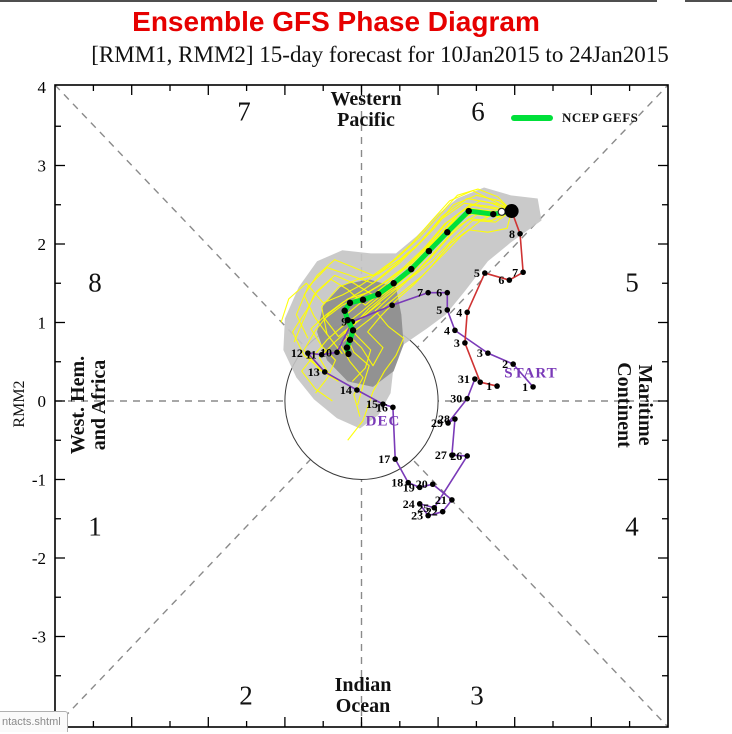 Image resolution: width=732 pixels, height=734 pixels. Describe the element at coordinates (632, 526) in the screenshot. I see `phase-label-4: 4` at that location.